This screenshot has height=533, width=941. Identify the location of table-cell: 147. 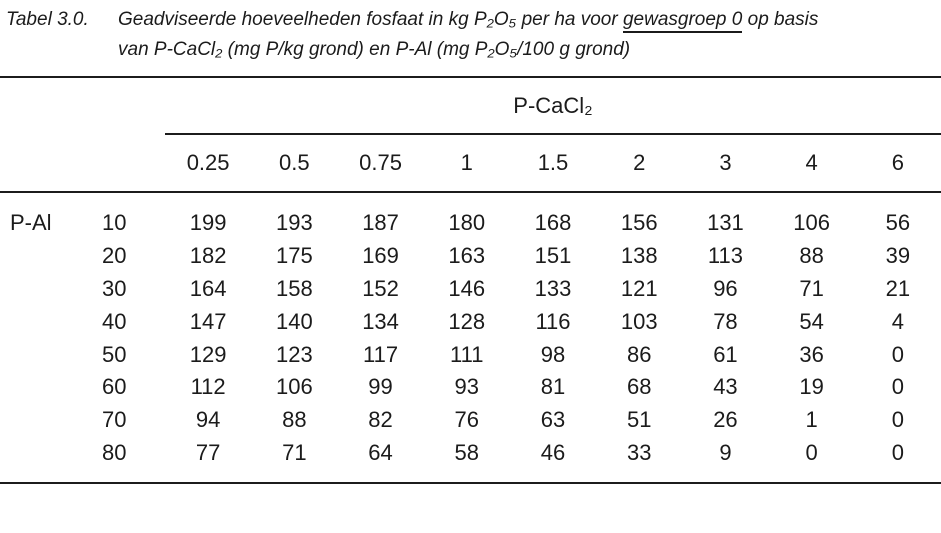
(208, 321).